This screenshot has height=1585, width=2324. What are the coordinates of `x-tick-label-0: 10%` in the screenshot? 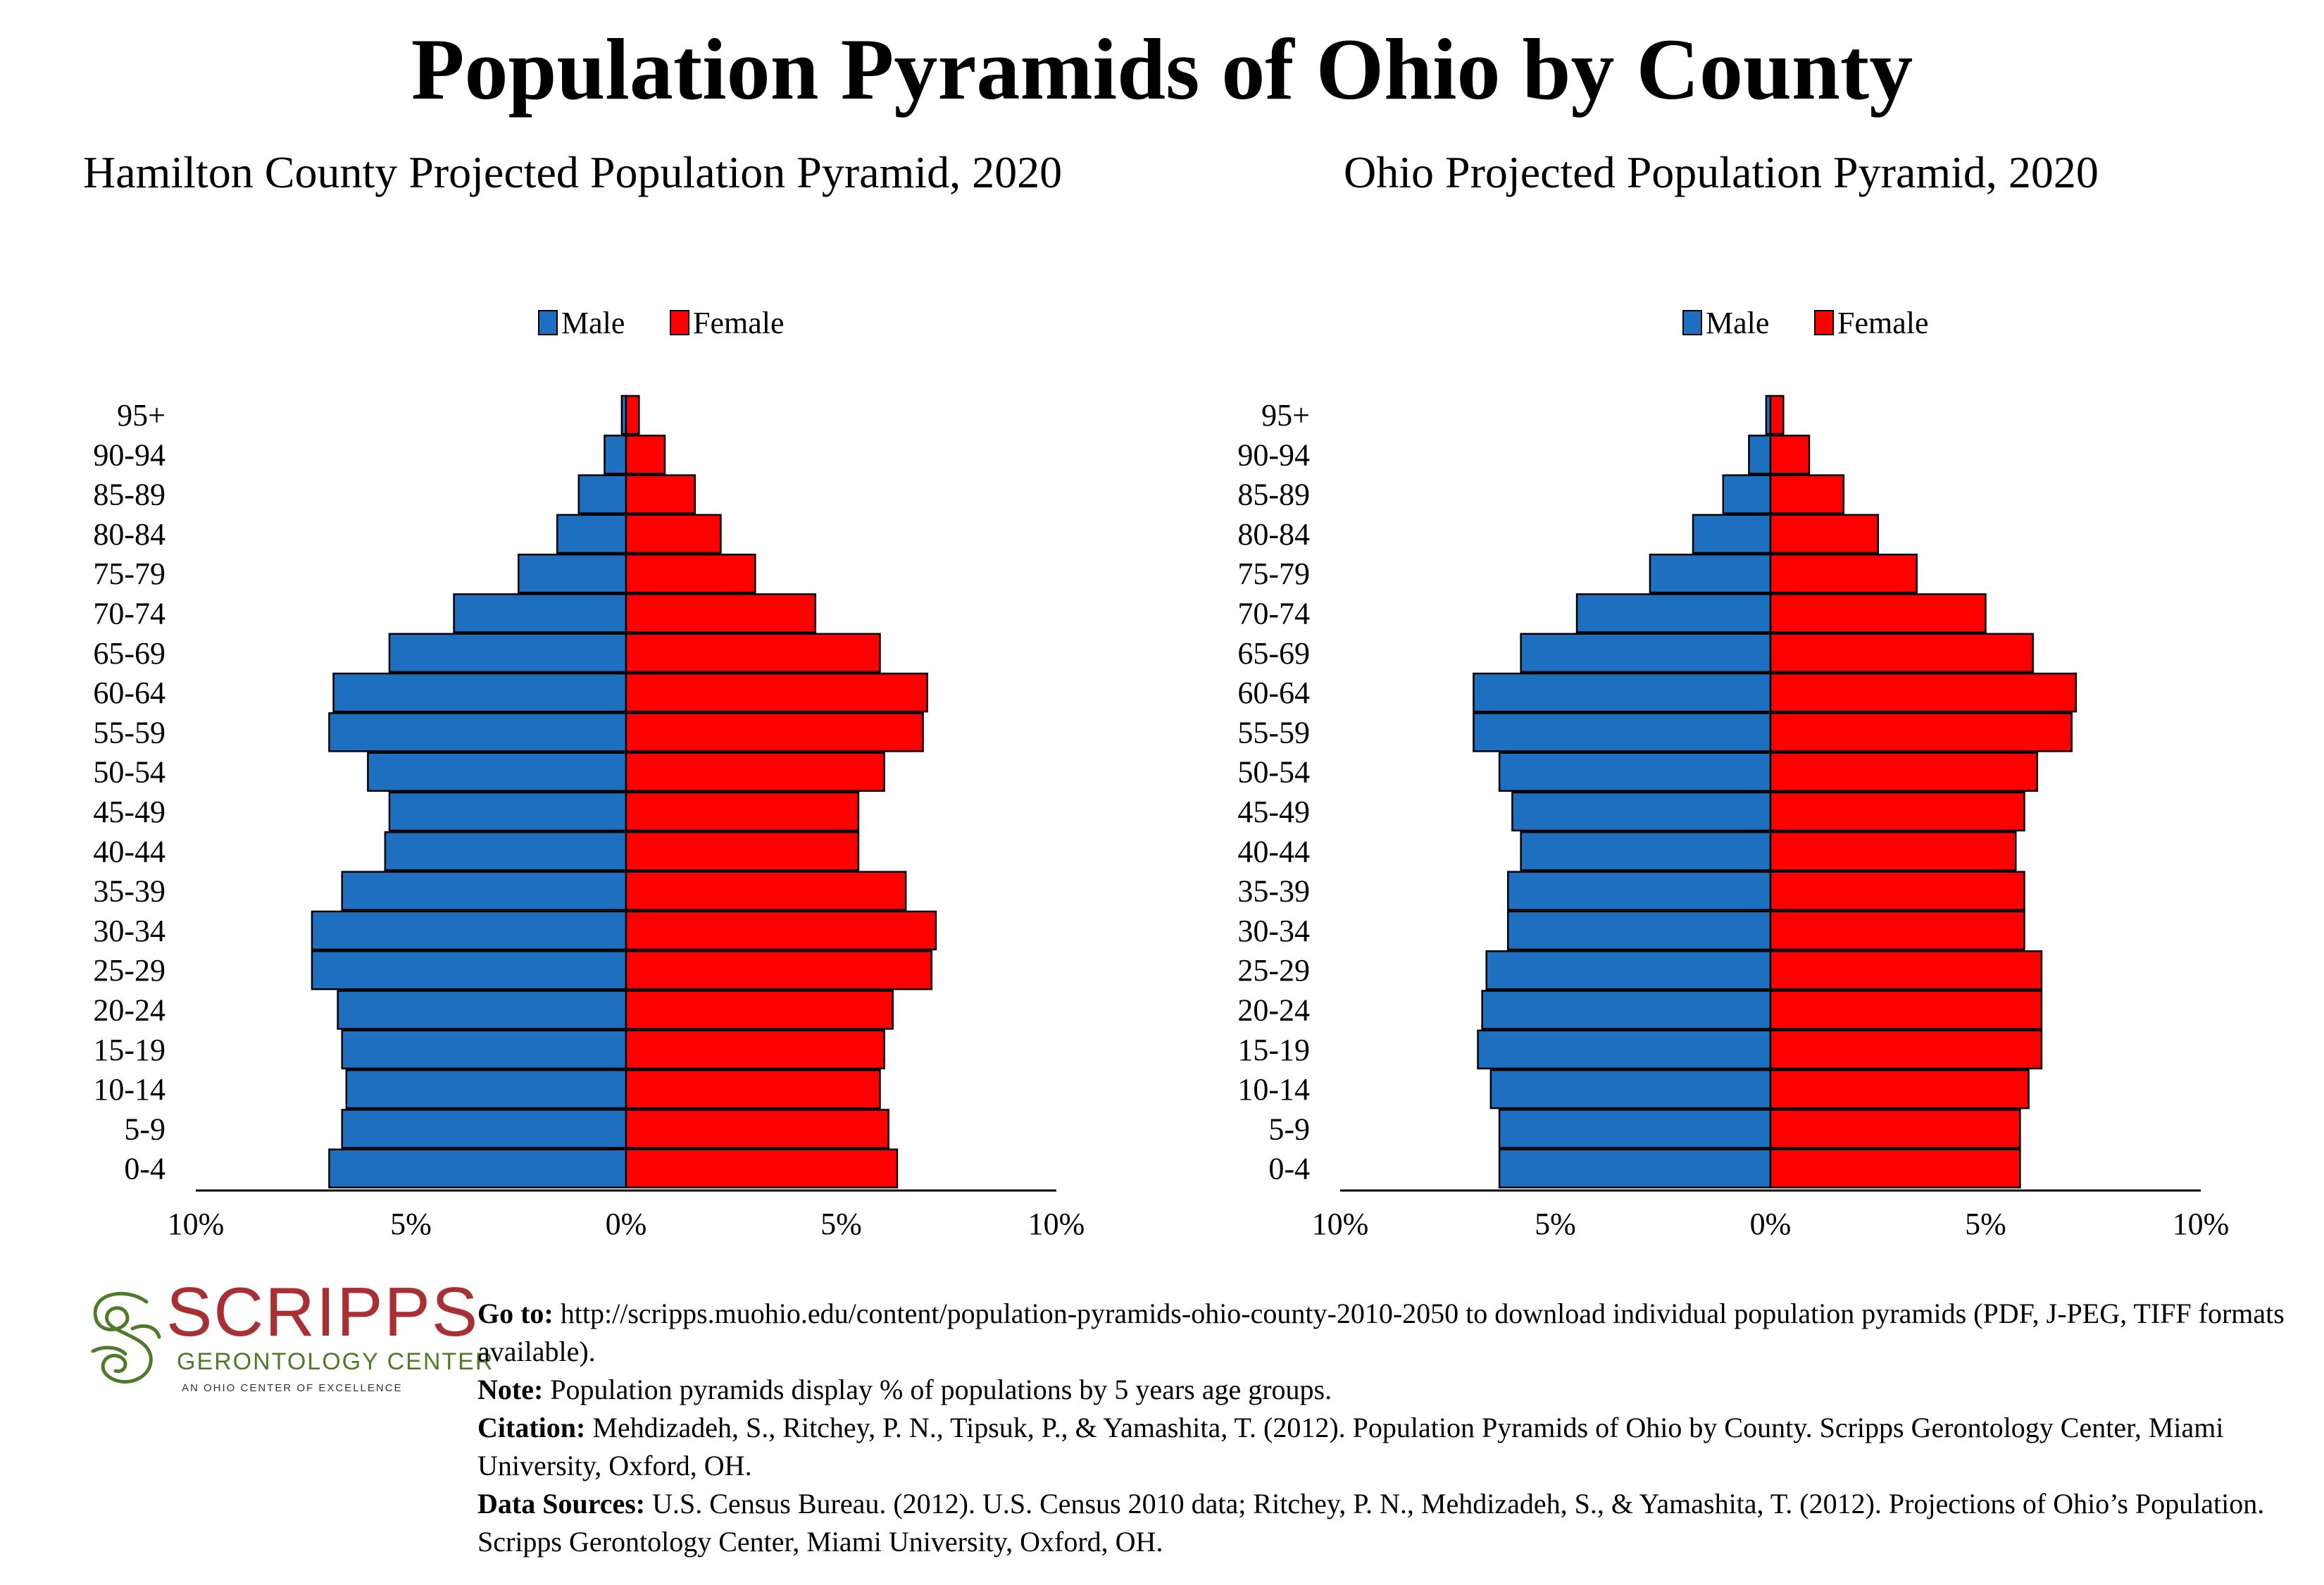 It's located at (1340, 1224).